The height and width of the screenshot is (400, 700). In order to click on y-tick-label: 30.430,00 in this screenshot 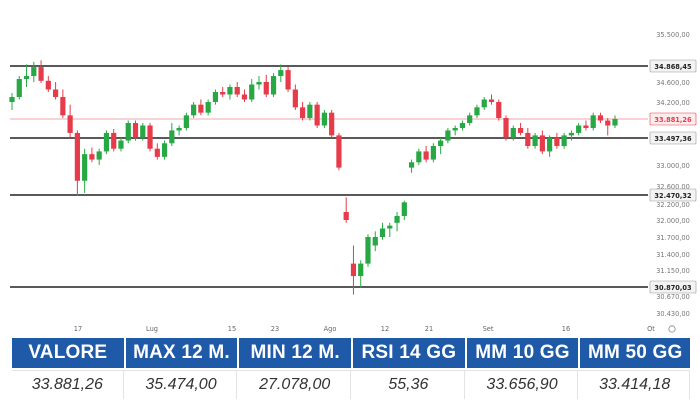, I will do `click(673, 314)`.